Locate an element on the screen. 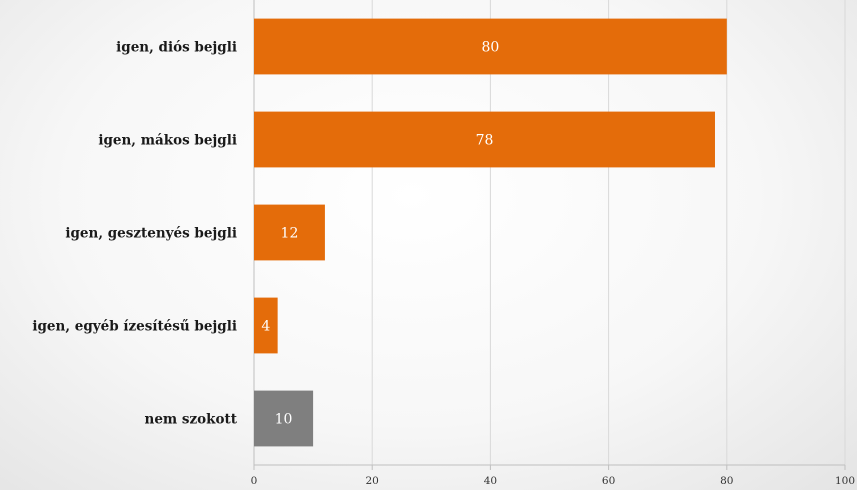 This screenshot has width=857, height=490. x-tick-label: 40 is located at coordinates (490, 481).